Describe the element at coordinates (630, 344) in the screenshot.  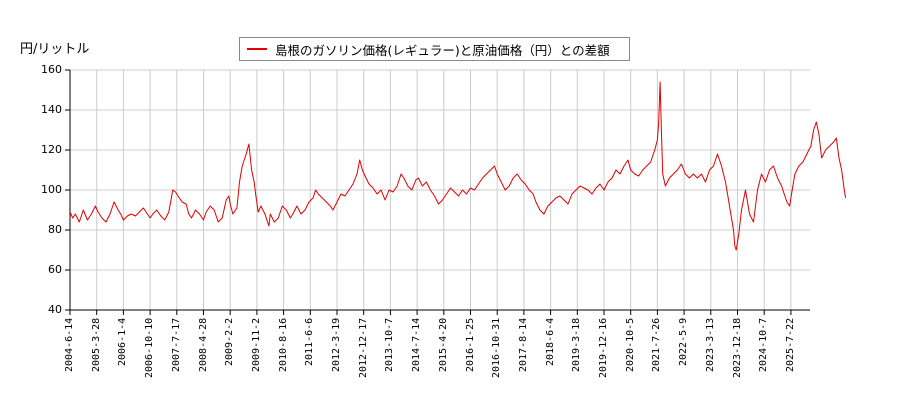
I see `x-tick-label: 2020-10-5` at that location.